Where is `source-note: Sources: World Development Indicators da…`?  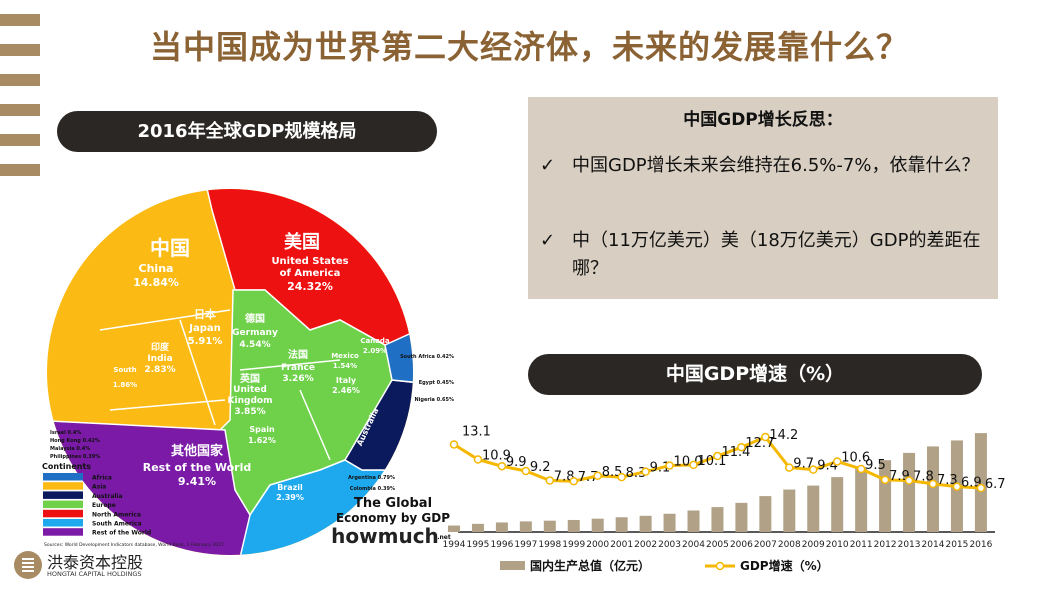 source-note: Sources: World Development Indicators da… is located at coordinates (134, 545).